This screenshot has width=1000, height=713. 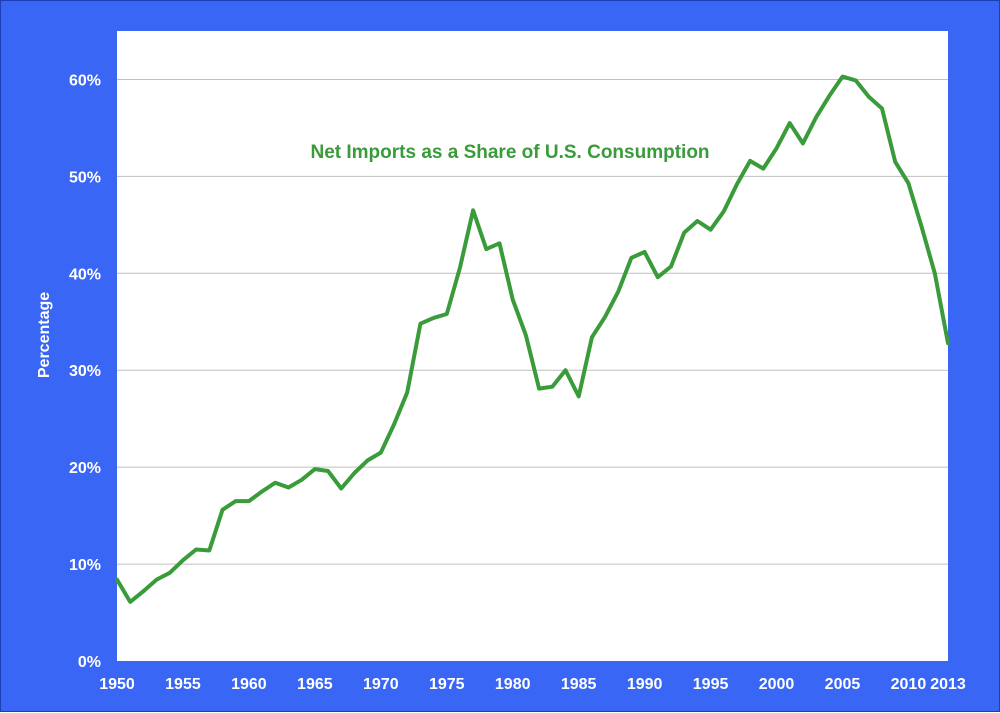 I want to click on y-tick-label: 0%, so click(x=89, y=662).